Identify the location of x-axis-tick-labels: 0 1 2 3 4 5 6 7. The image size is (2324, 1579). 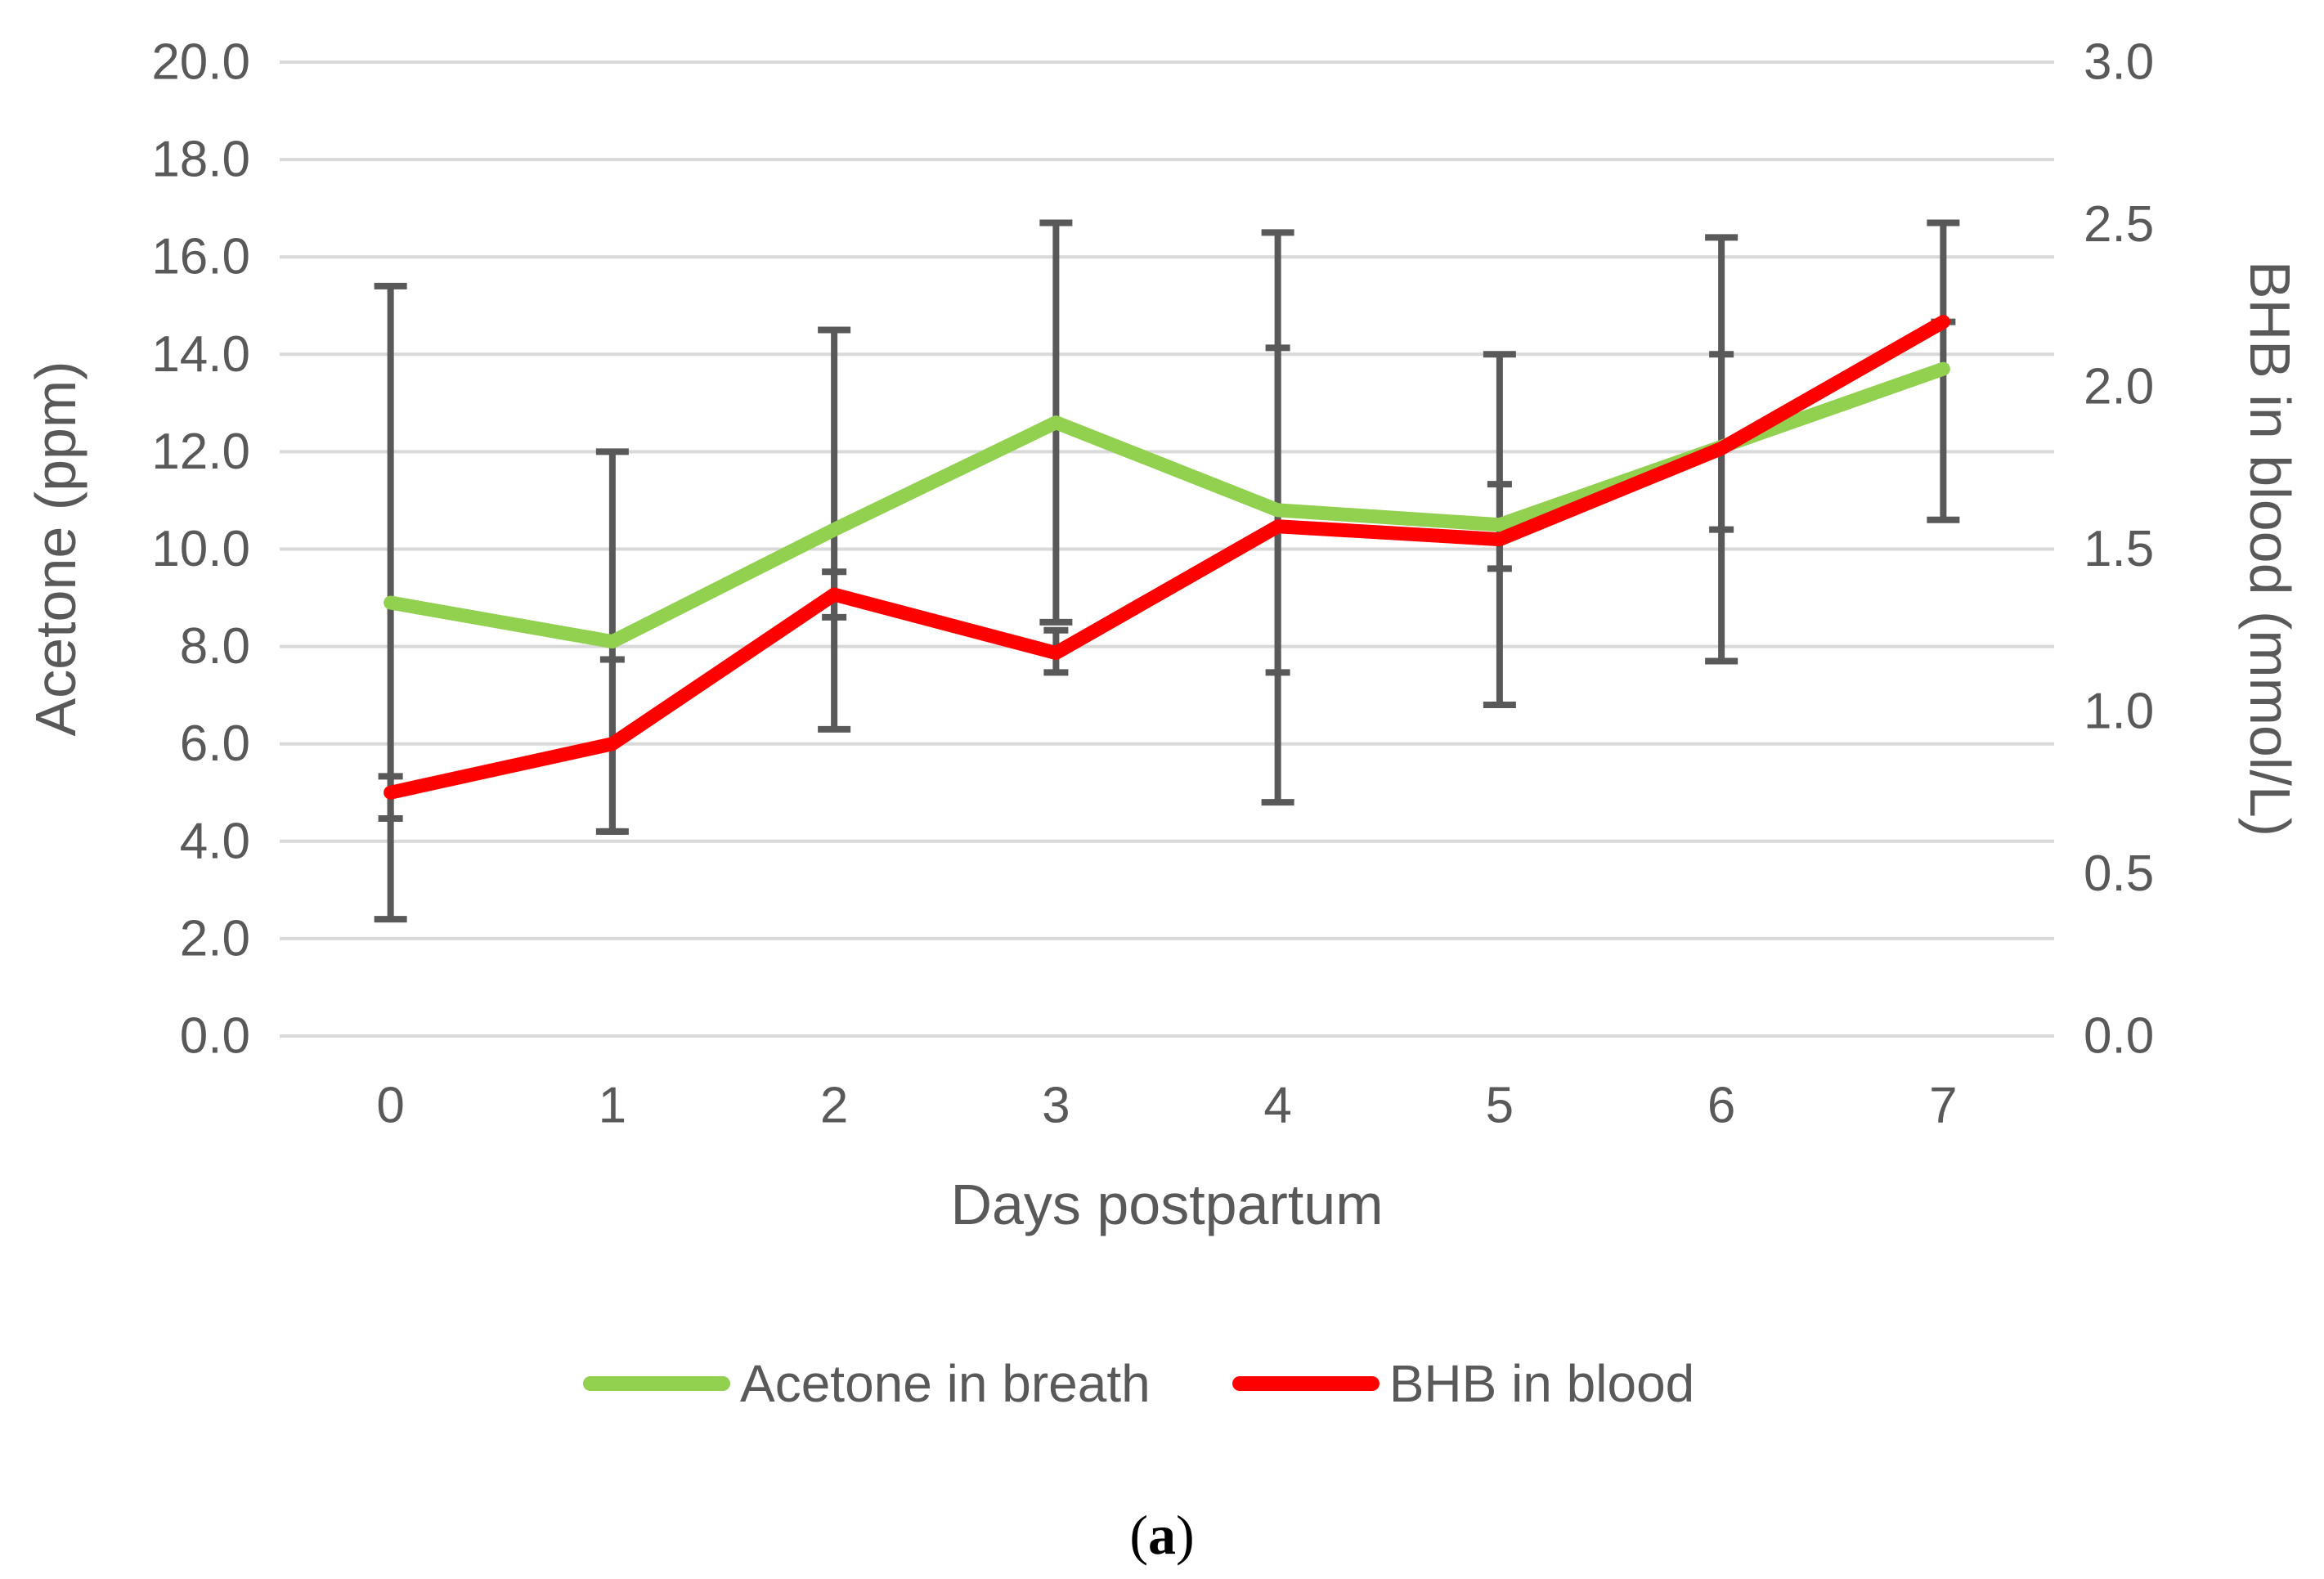
(1166, 1106).